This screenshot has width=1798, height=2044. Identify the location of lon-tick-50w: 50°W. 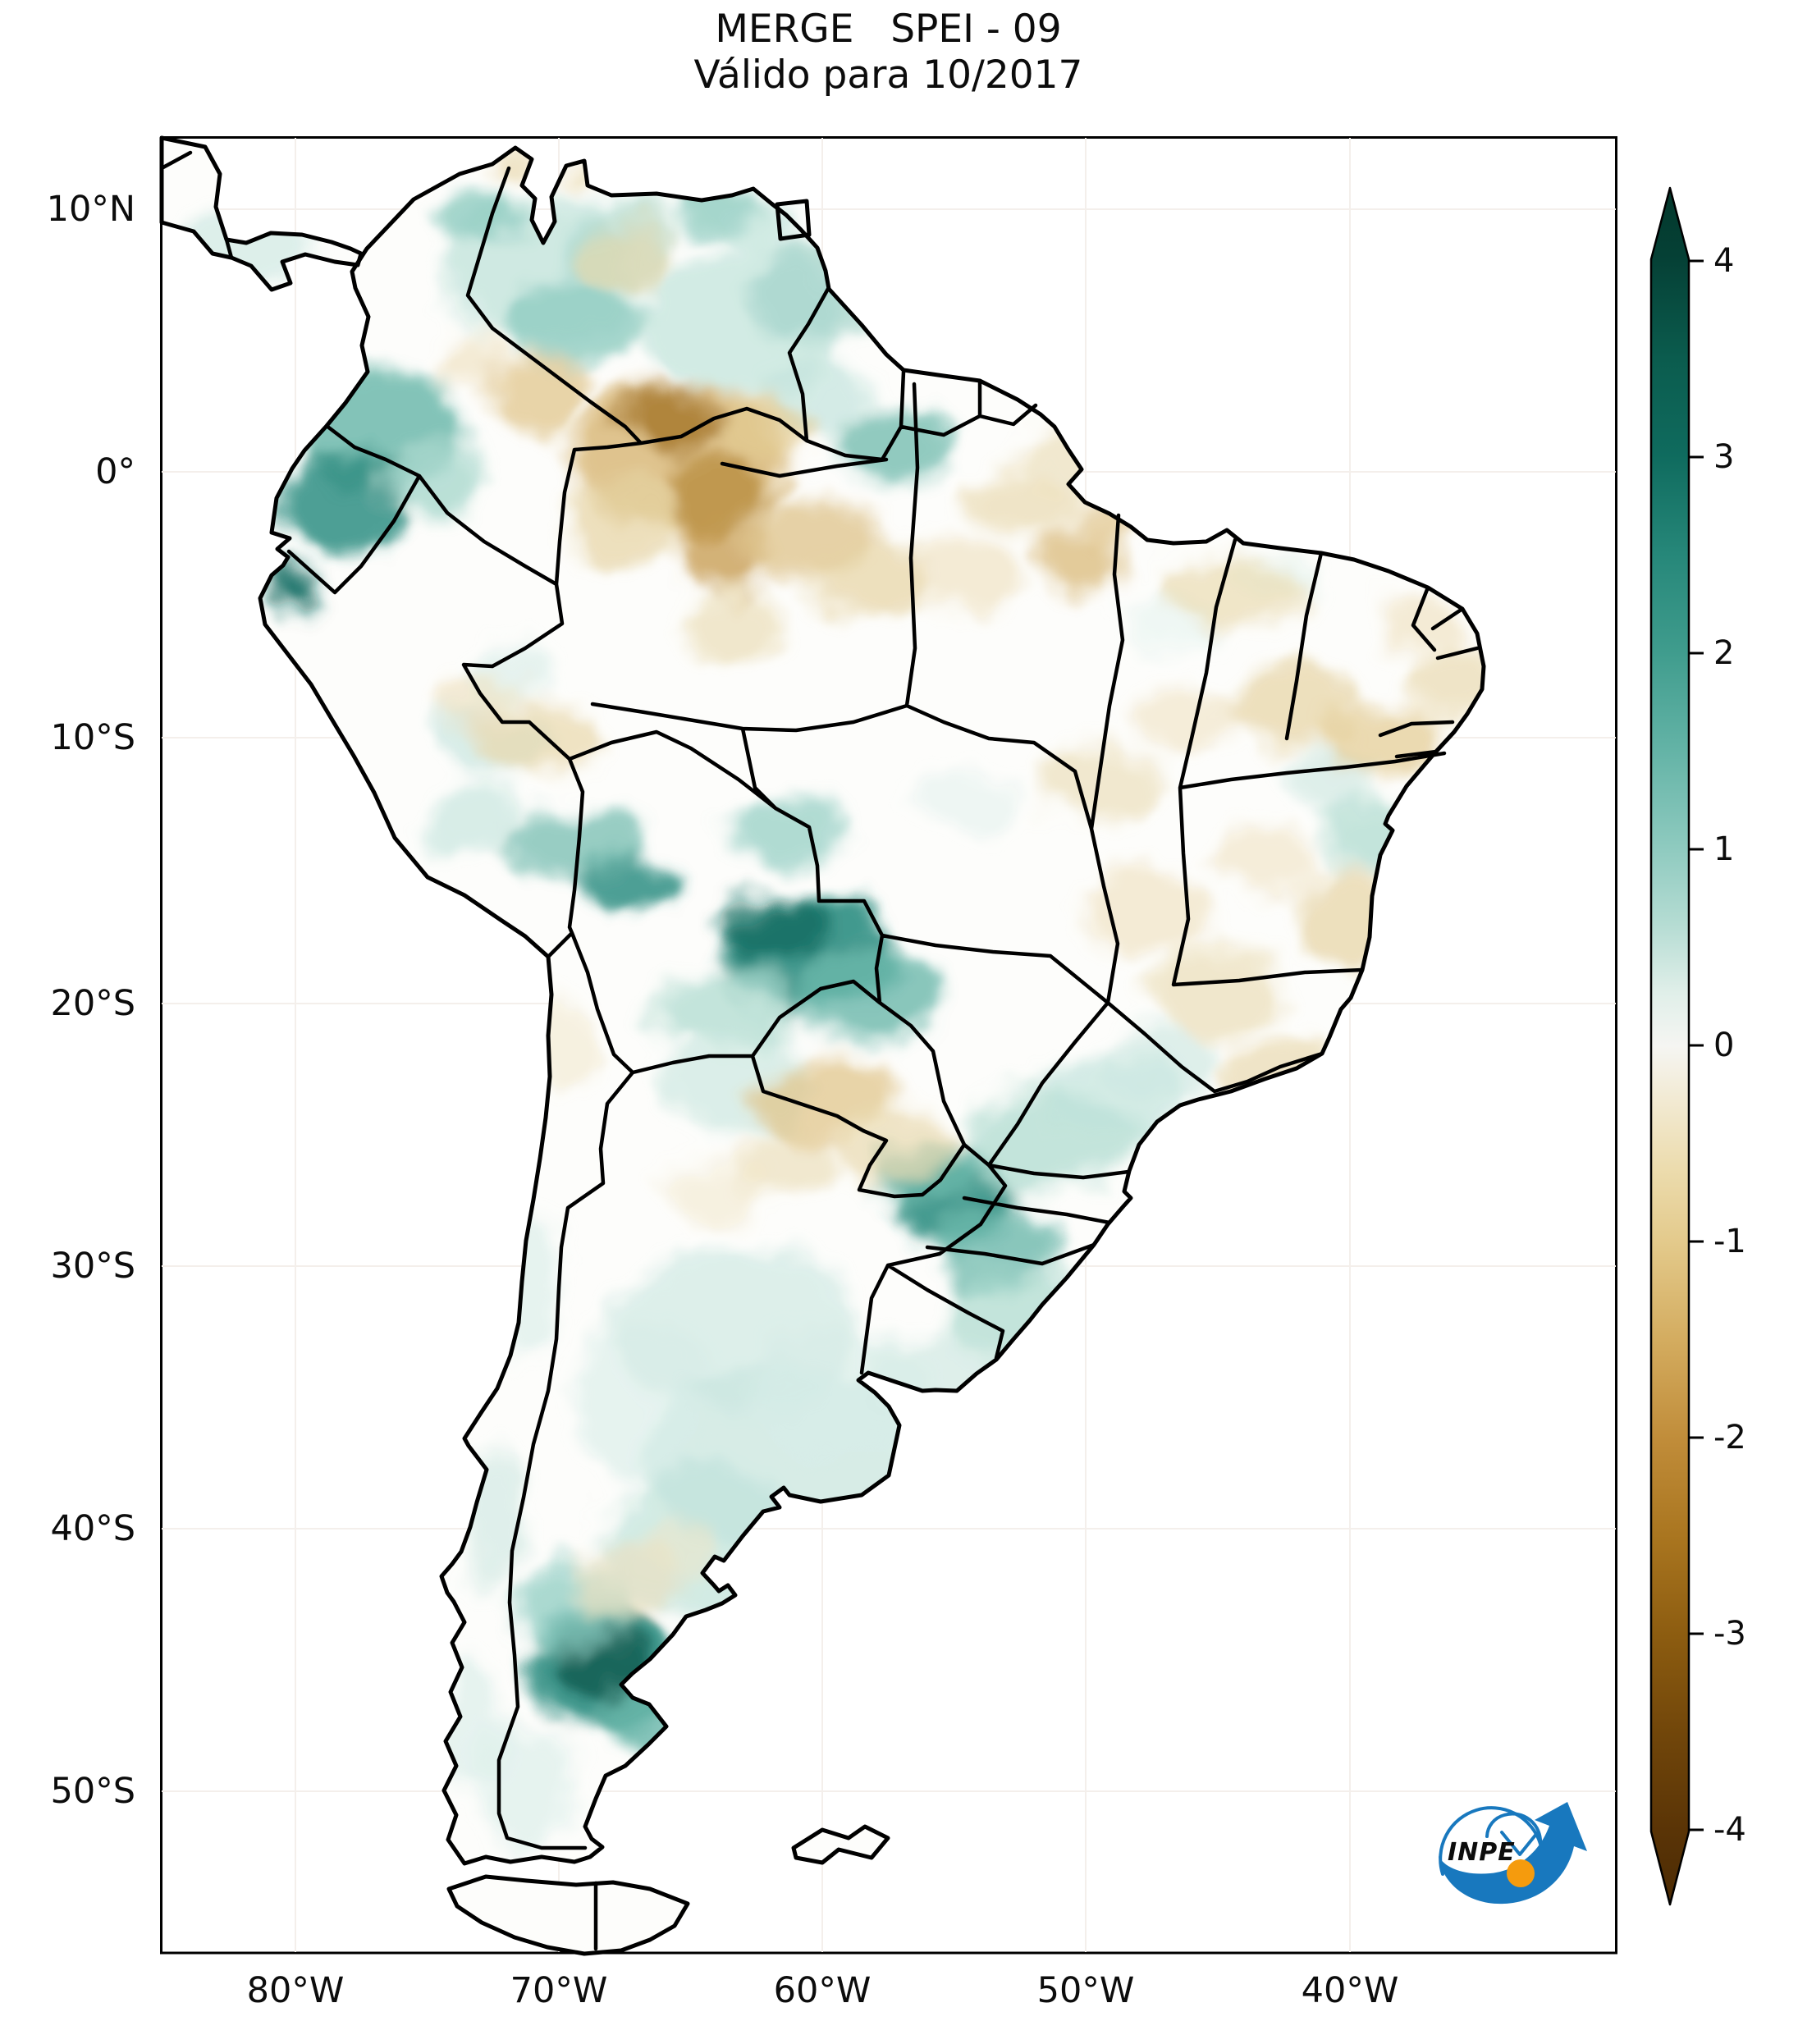
(1085, 1991).